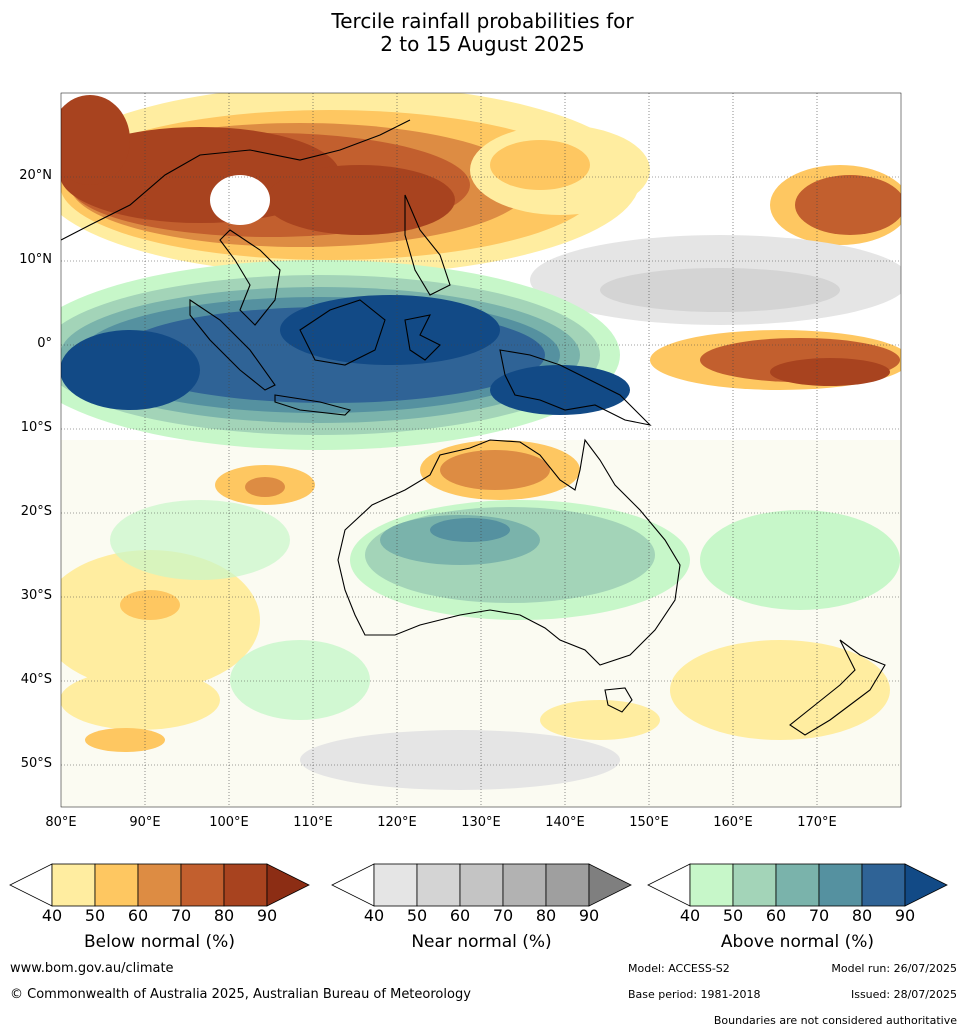 The height and width of the screenshot is (1035, 965). I want to click on lon-label: 80°E, so click(61, 822).